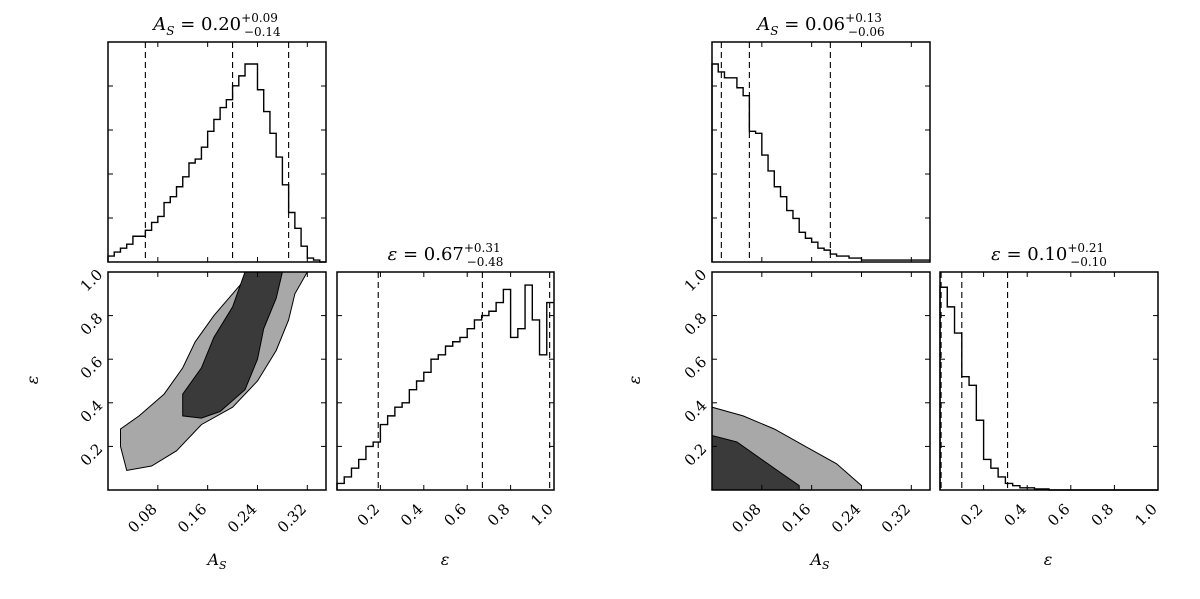 The width and height of the screenshot is (1200, 599). Describe the element at coordinates (216, 25) in the screenshot. I see `figure-1-title-as: AS = 0.20+0.09 −0.14` at that location.